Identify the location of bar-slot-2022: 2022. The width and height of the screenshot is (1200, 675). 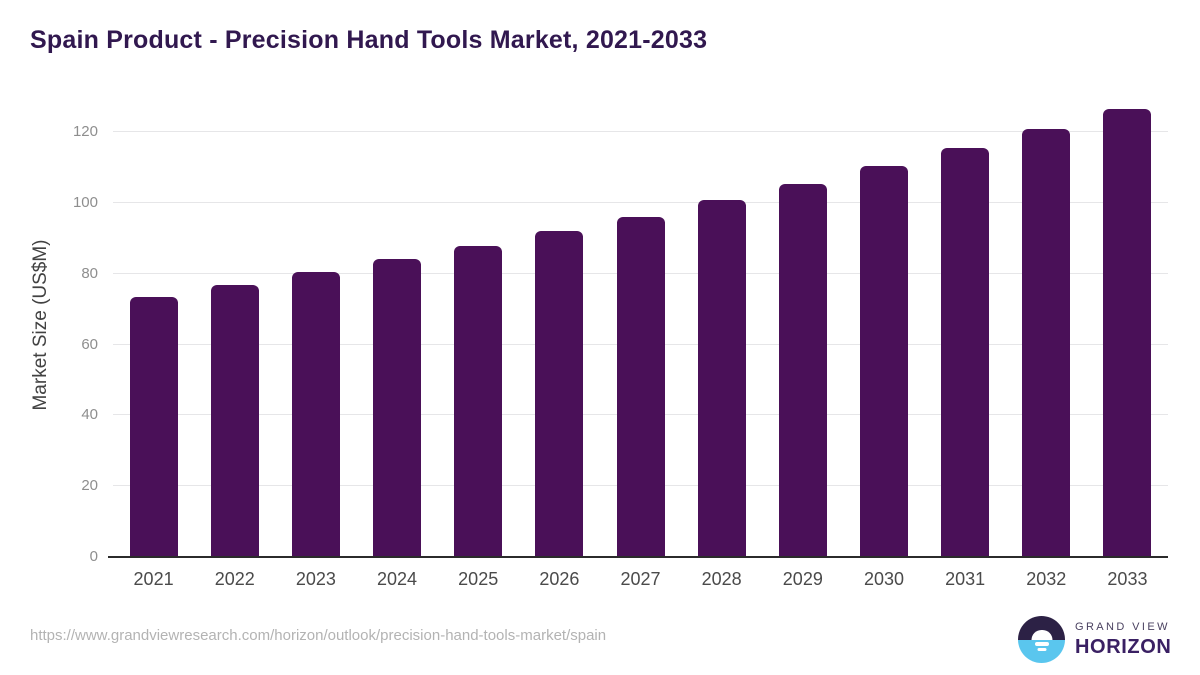
(234, 343).